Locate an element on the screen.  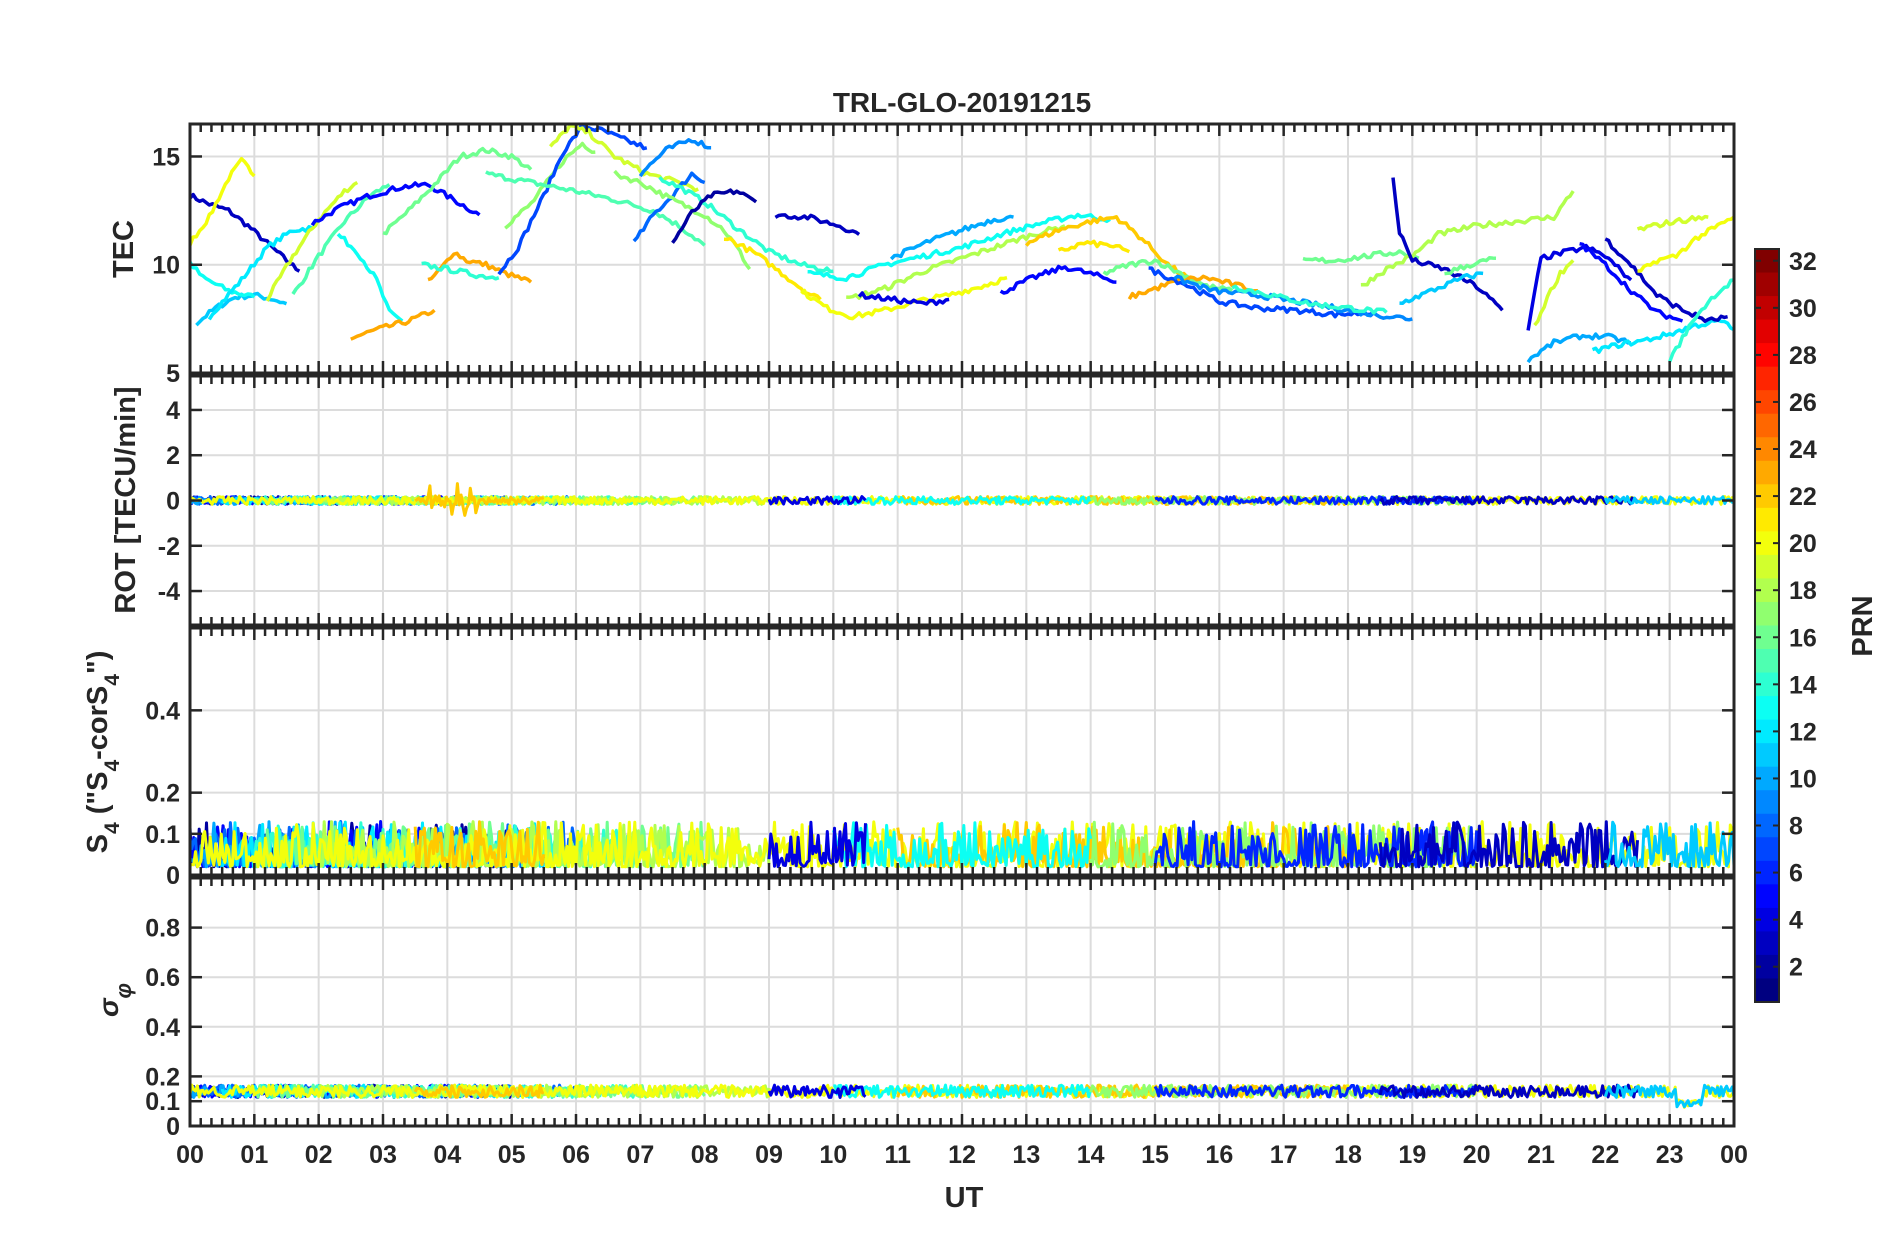
y-tick-label: 0.4 is located at coordinates (162, 1028).